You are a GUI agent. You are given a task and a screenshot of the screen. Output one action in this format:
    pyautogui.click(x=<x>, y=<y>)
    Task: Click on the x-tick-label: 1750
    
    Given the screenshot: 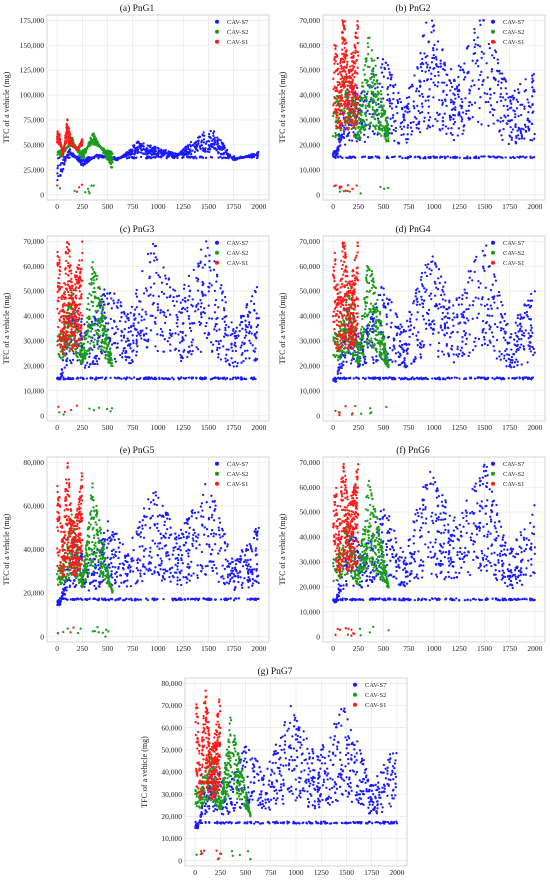 What is the action you would take?
    pyautogui.click(x=233, y=206)
    